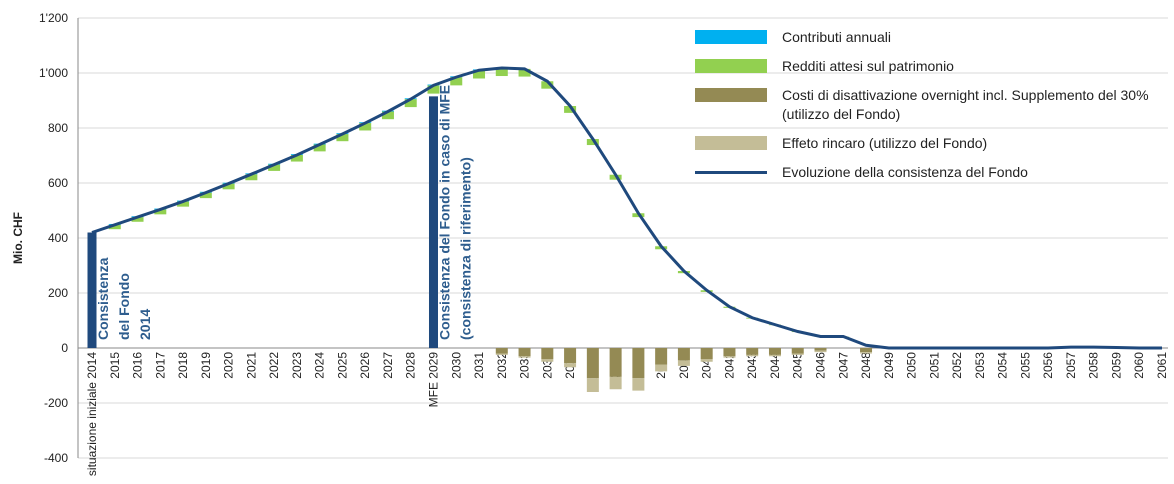  Describe the element at coordinates (930, 37) in the screenshot. I see `legend-item: Contributi annuali` at that location.